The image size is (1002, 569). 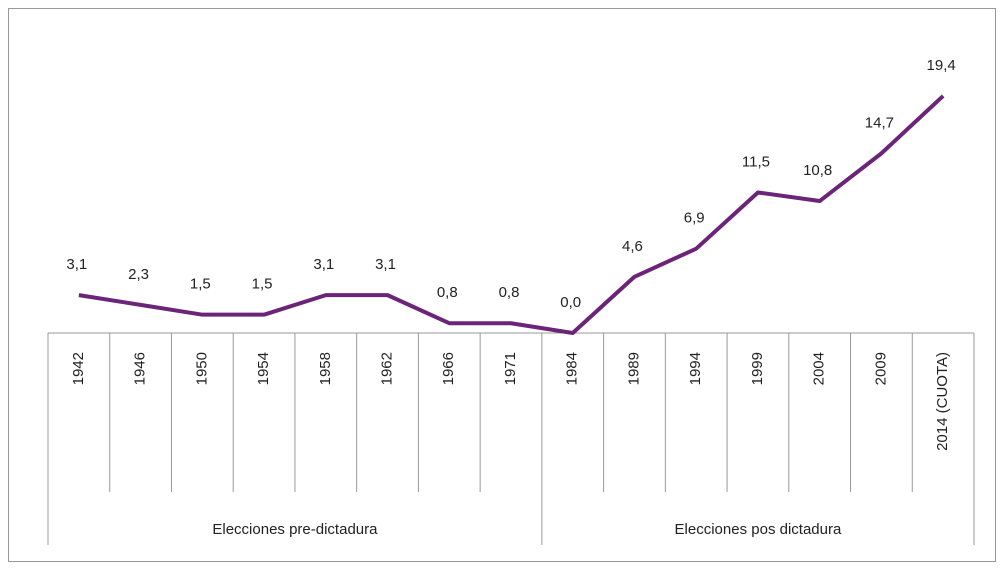 I want to click on x-tick-label: 1950, so click(x=201, y=368).